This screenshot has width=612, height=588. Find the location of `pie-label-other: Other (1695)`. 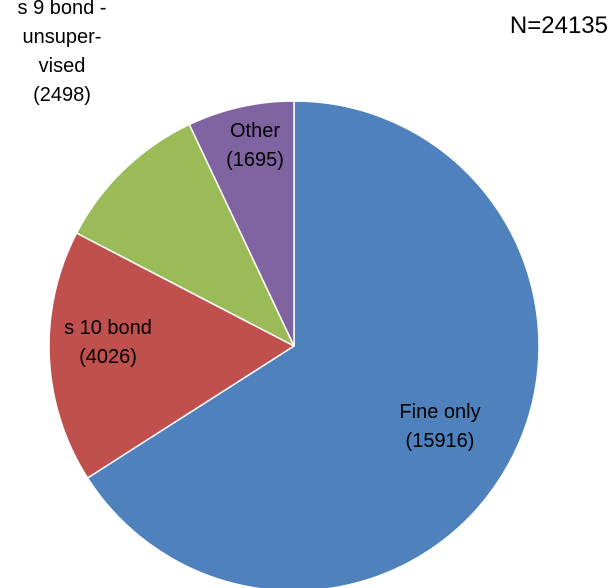

pie-label-other: Other (1695) is located at coordinates (255, 145).